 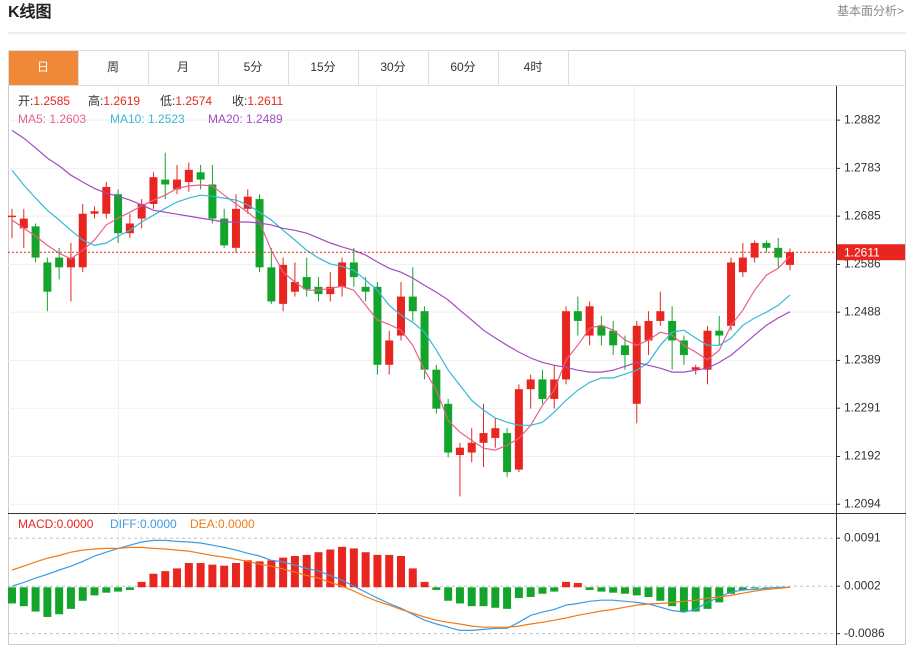 I want to click on ohlc-legend-label: 收:, so click(x=239, y=101).